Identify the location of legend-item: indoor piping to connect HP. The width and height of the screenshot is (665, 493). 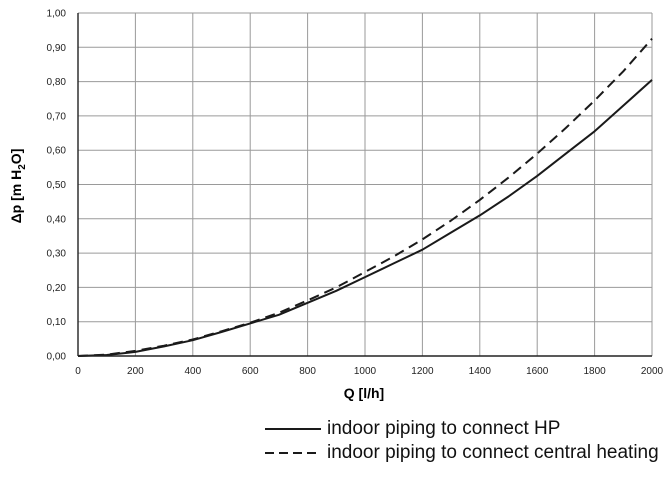
(462, 429).